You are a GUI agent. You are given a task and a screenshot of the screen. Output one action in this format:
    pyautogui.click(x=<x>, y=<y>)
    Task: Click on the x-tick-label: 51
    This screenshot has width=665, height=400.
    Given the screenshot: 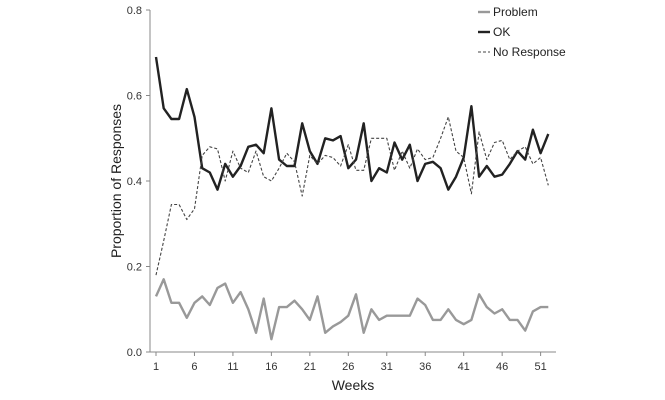 What is the action you would take?
    pyautogui.click(x=540, y=367)
    